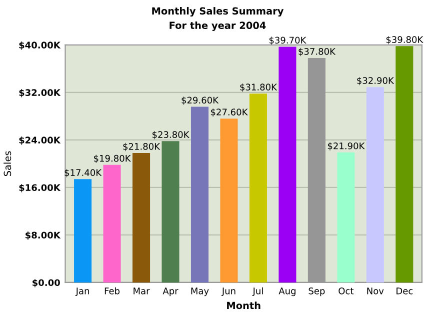 This screenshot has height=321, width=435. What do you see at coordinates (82, 292) in the screenshot?
I see `x-tick-label: Jan` at bounding box center [82, 292].